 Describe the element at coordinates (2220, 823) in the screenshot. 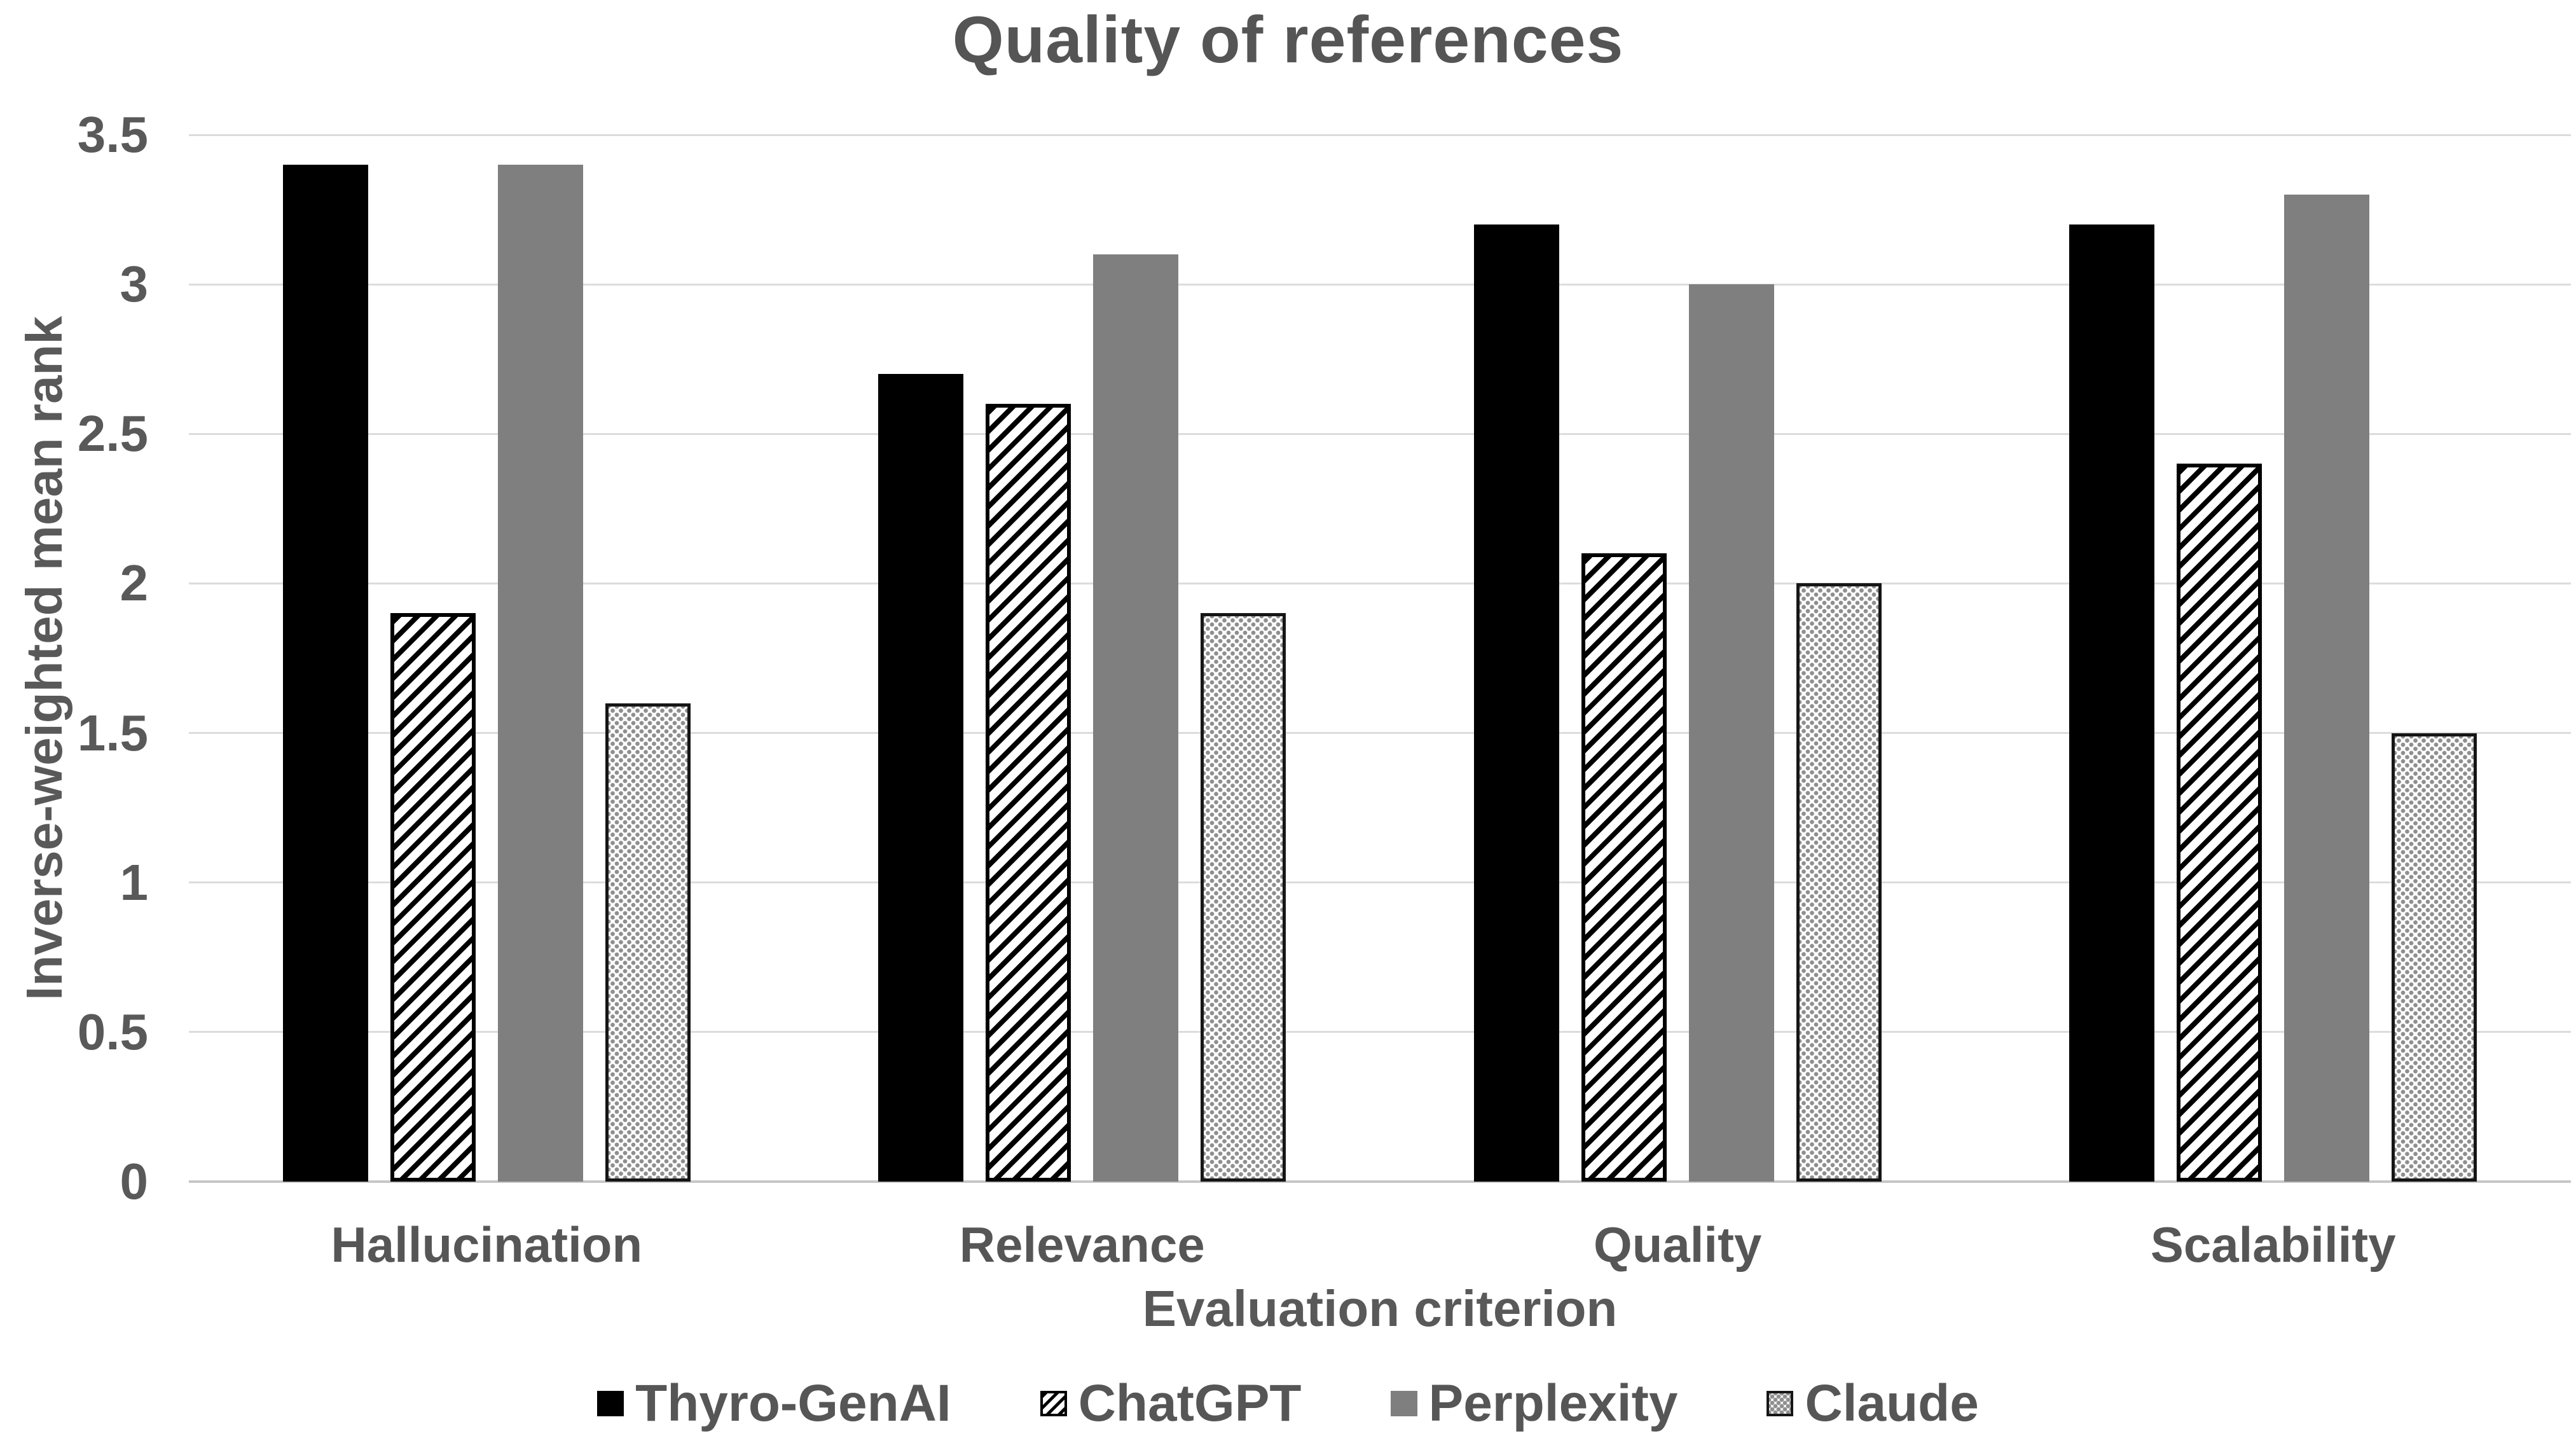

I see `bar-chatgpt-scalability` at that location.